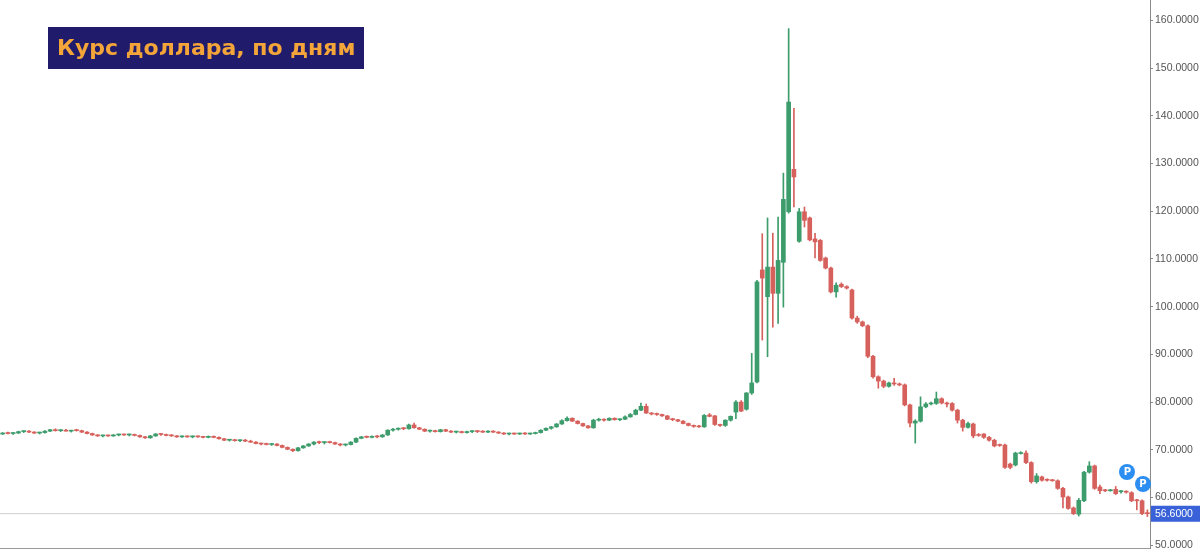 The width and height of the screenshot is (1200, 552). Describe the element at coordinates (1177, 19) in the screenshot. I see `y-tick-label: 160.0000` at that location.